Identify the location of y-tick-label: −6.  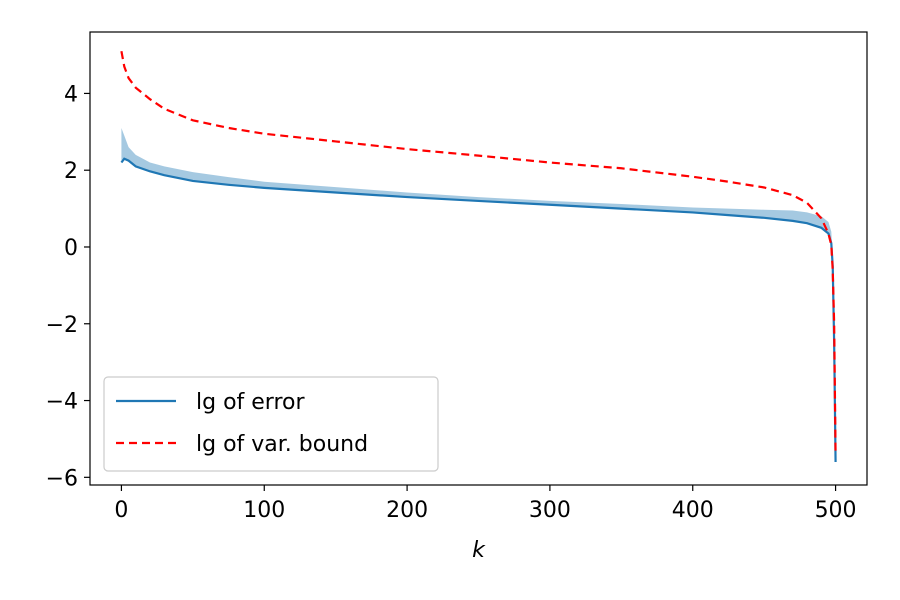
(62, 478).